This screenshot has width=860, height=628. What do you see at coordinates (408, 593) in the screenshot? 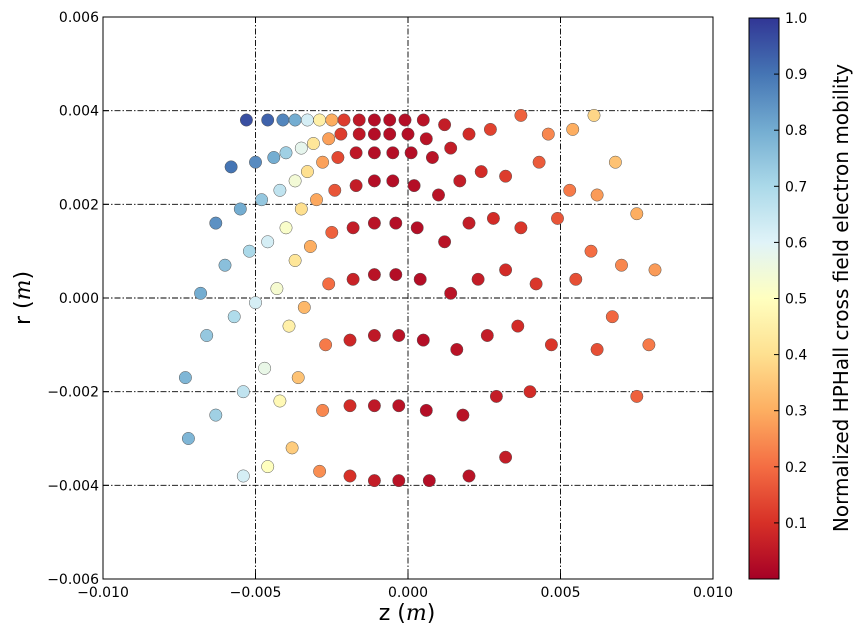
I see `x-tick-label: 0.000` at bounding box center [408, 593].